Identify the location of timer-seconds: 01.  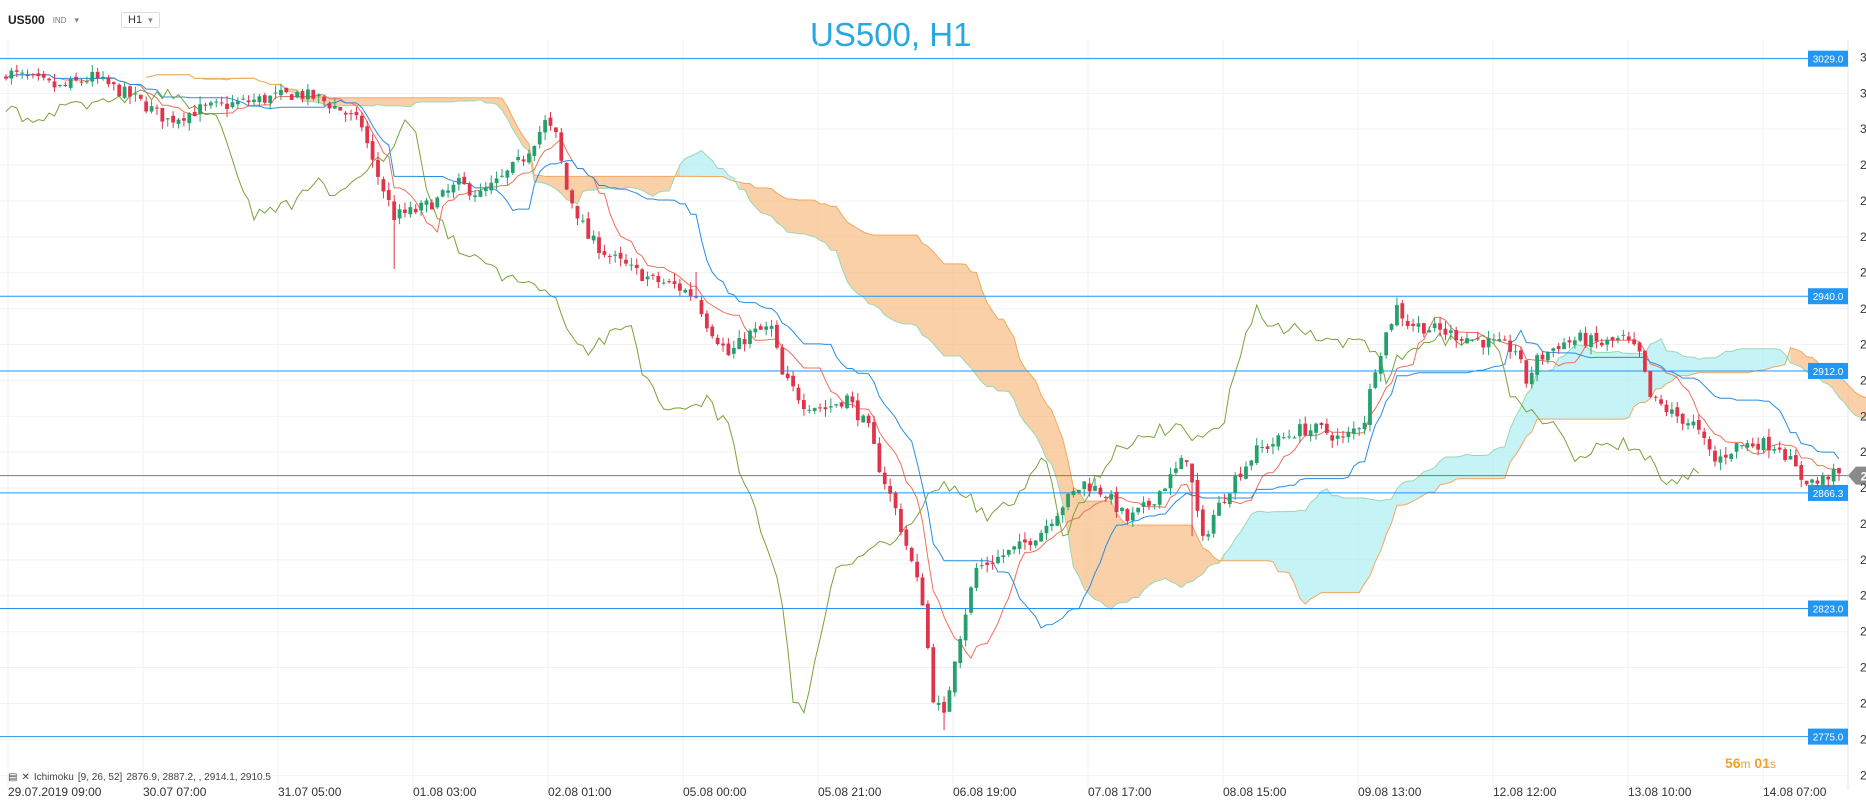
(1762, 763).